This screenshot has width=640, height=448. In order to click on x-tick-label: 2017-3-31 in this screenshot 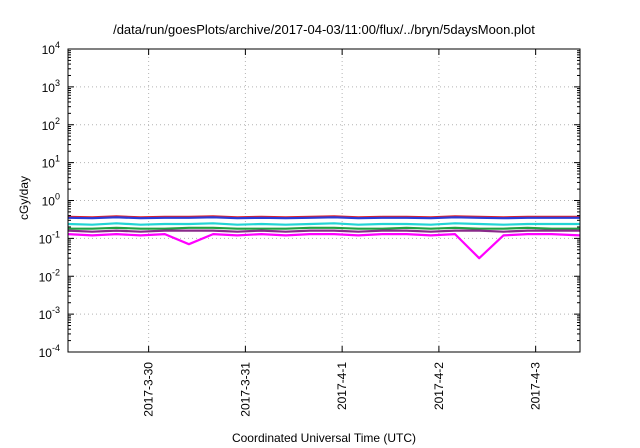, I will do `click(245, 389)`.